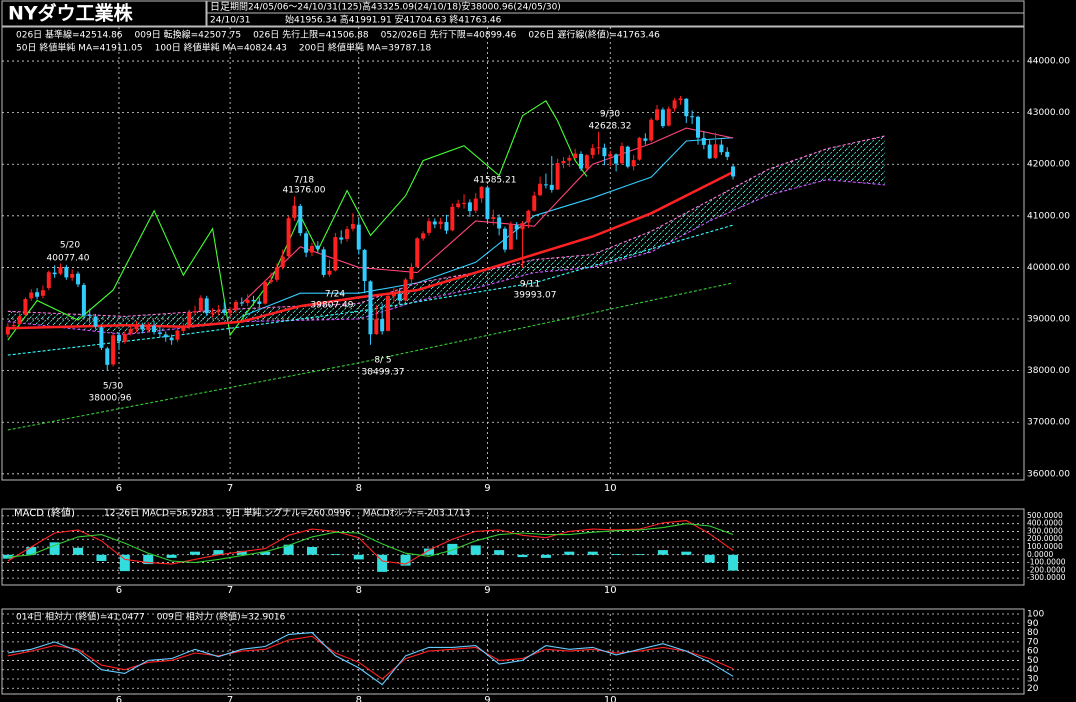  I want to click on y-tick-label: 38000.00, so click(1048, 371).